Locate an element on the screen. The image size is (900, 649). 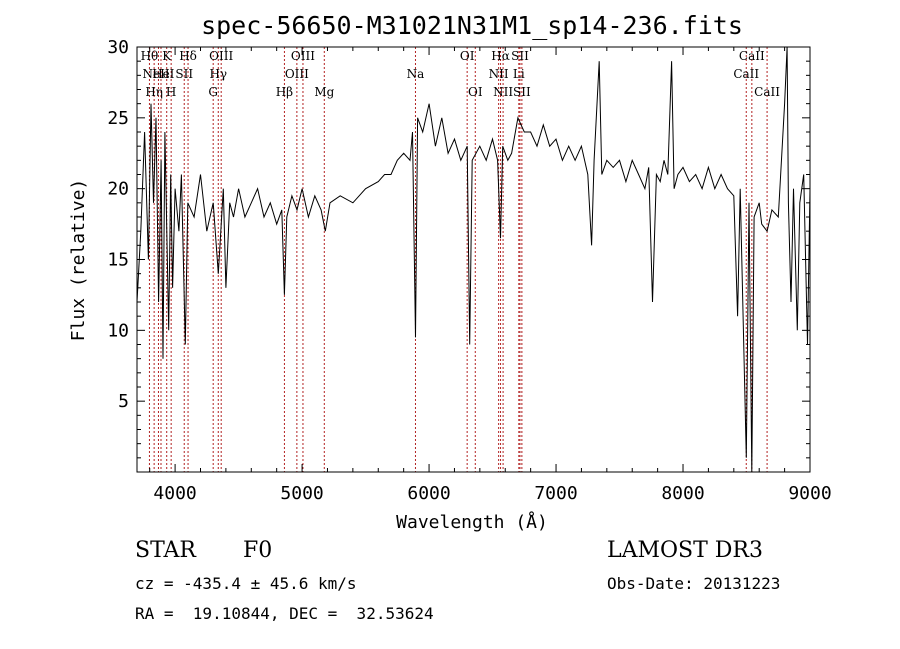
line-label: Hη is located at coordinates (154, 92).